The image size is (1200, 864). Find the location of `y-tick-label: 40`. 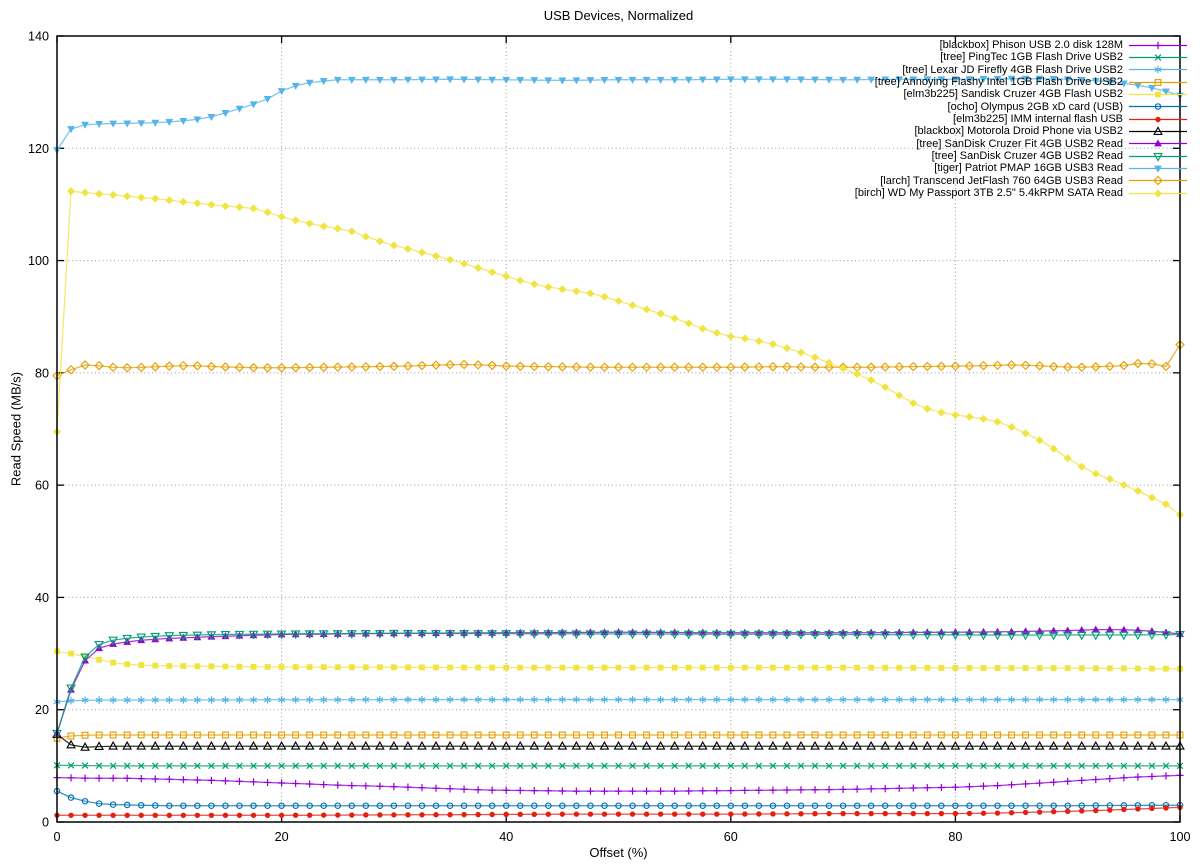

y-tick-label: 40 is located at coordinates (42, 598).